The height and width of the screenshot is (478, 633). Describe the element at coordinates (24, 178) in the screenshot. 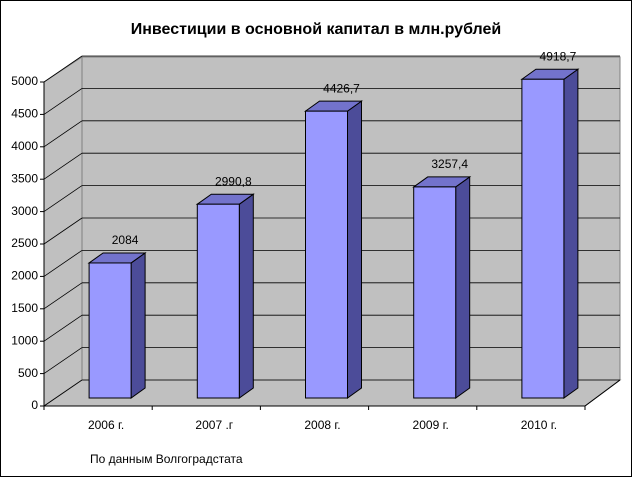

I see `y-tick-label: 3500` at that location.